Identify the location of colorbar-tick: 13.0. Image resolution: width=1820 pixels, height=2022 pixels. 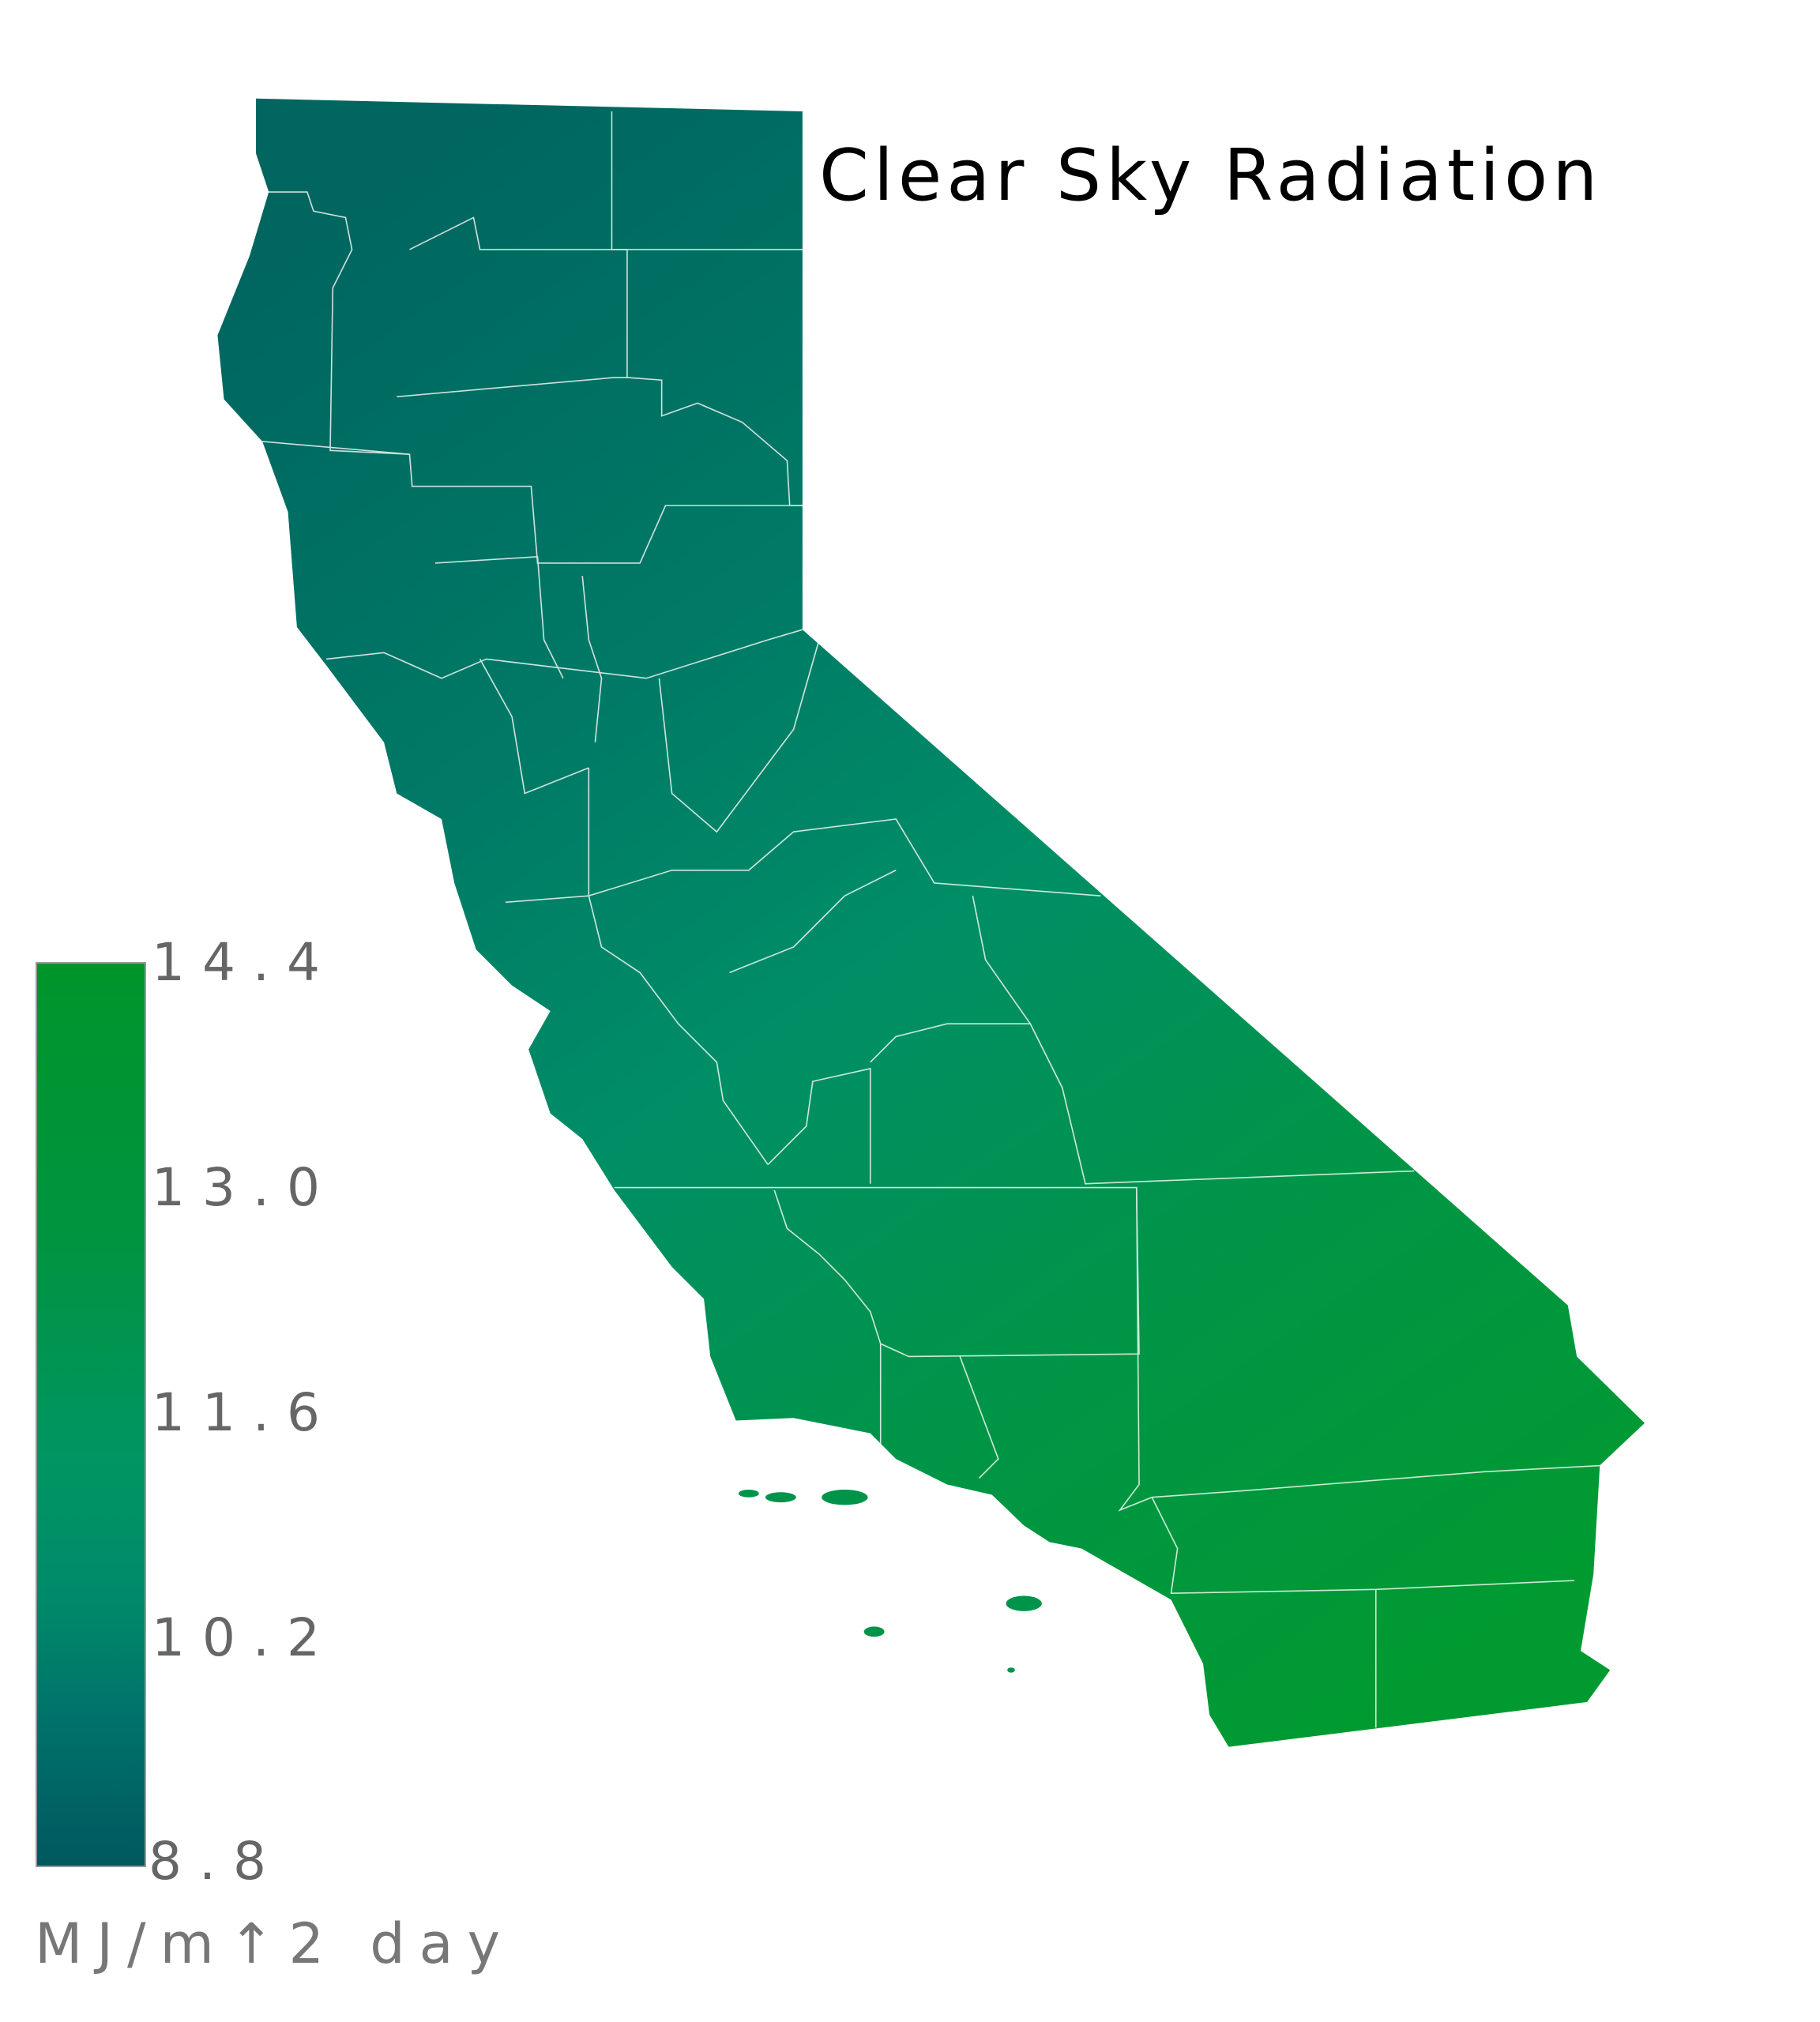
(244, 1187).